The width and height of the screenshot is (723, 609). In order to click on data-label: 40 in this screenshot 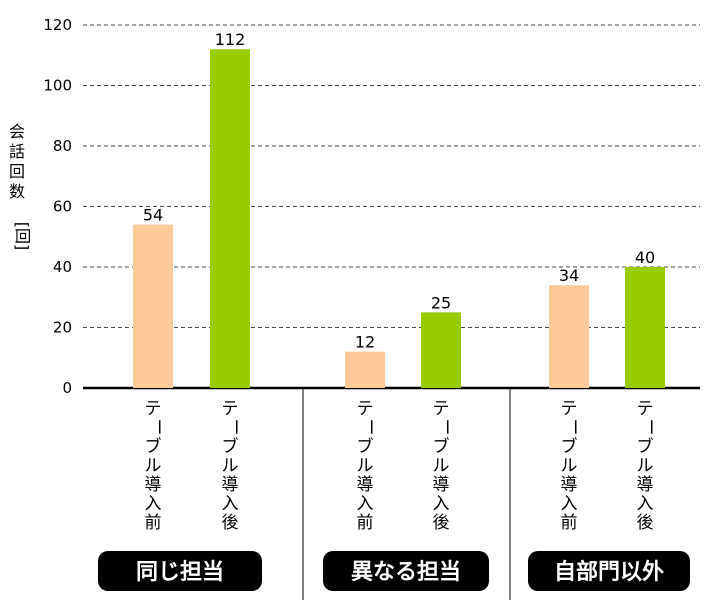, I will do `click(645, 257)`.